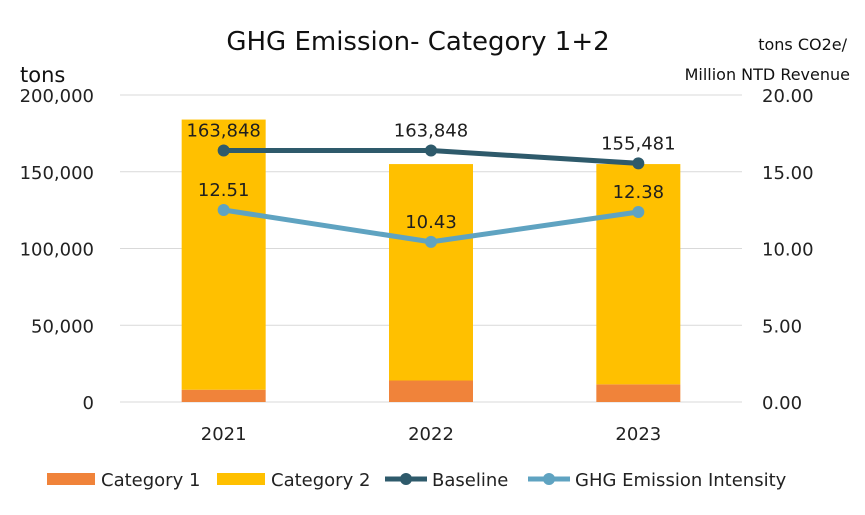  Describe the element at coordinates (782, 403) in the screenshot. I see `y2-tick-label: 0.00` at that location.